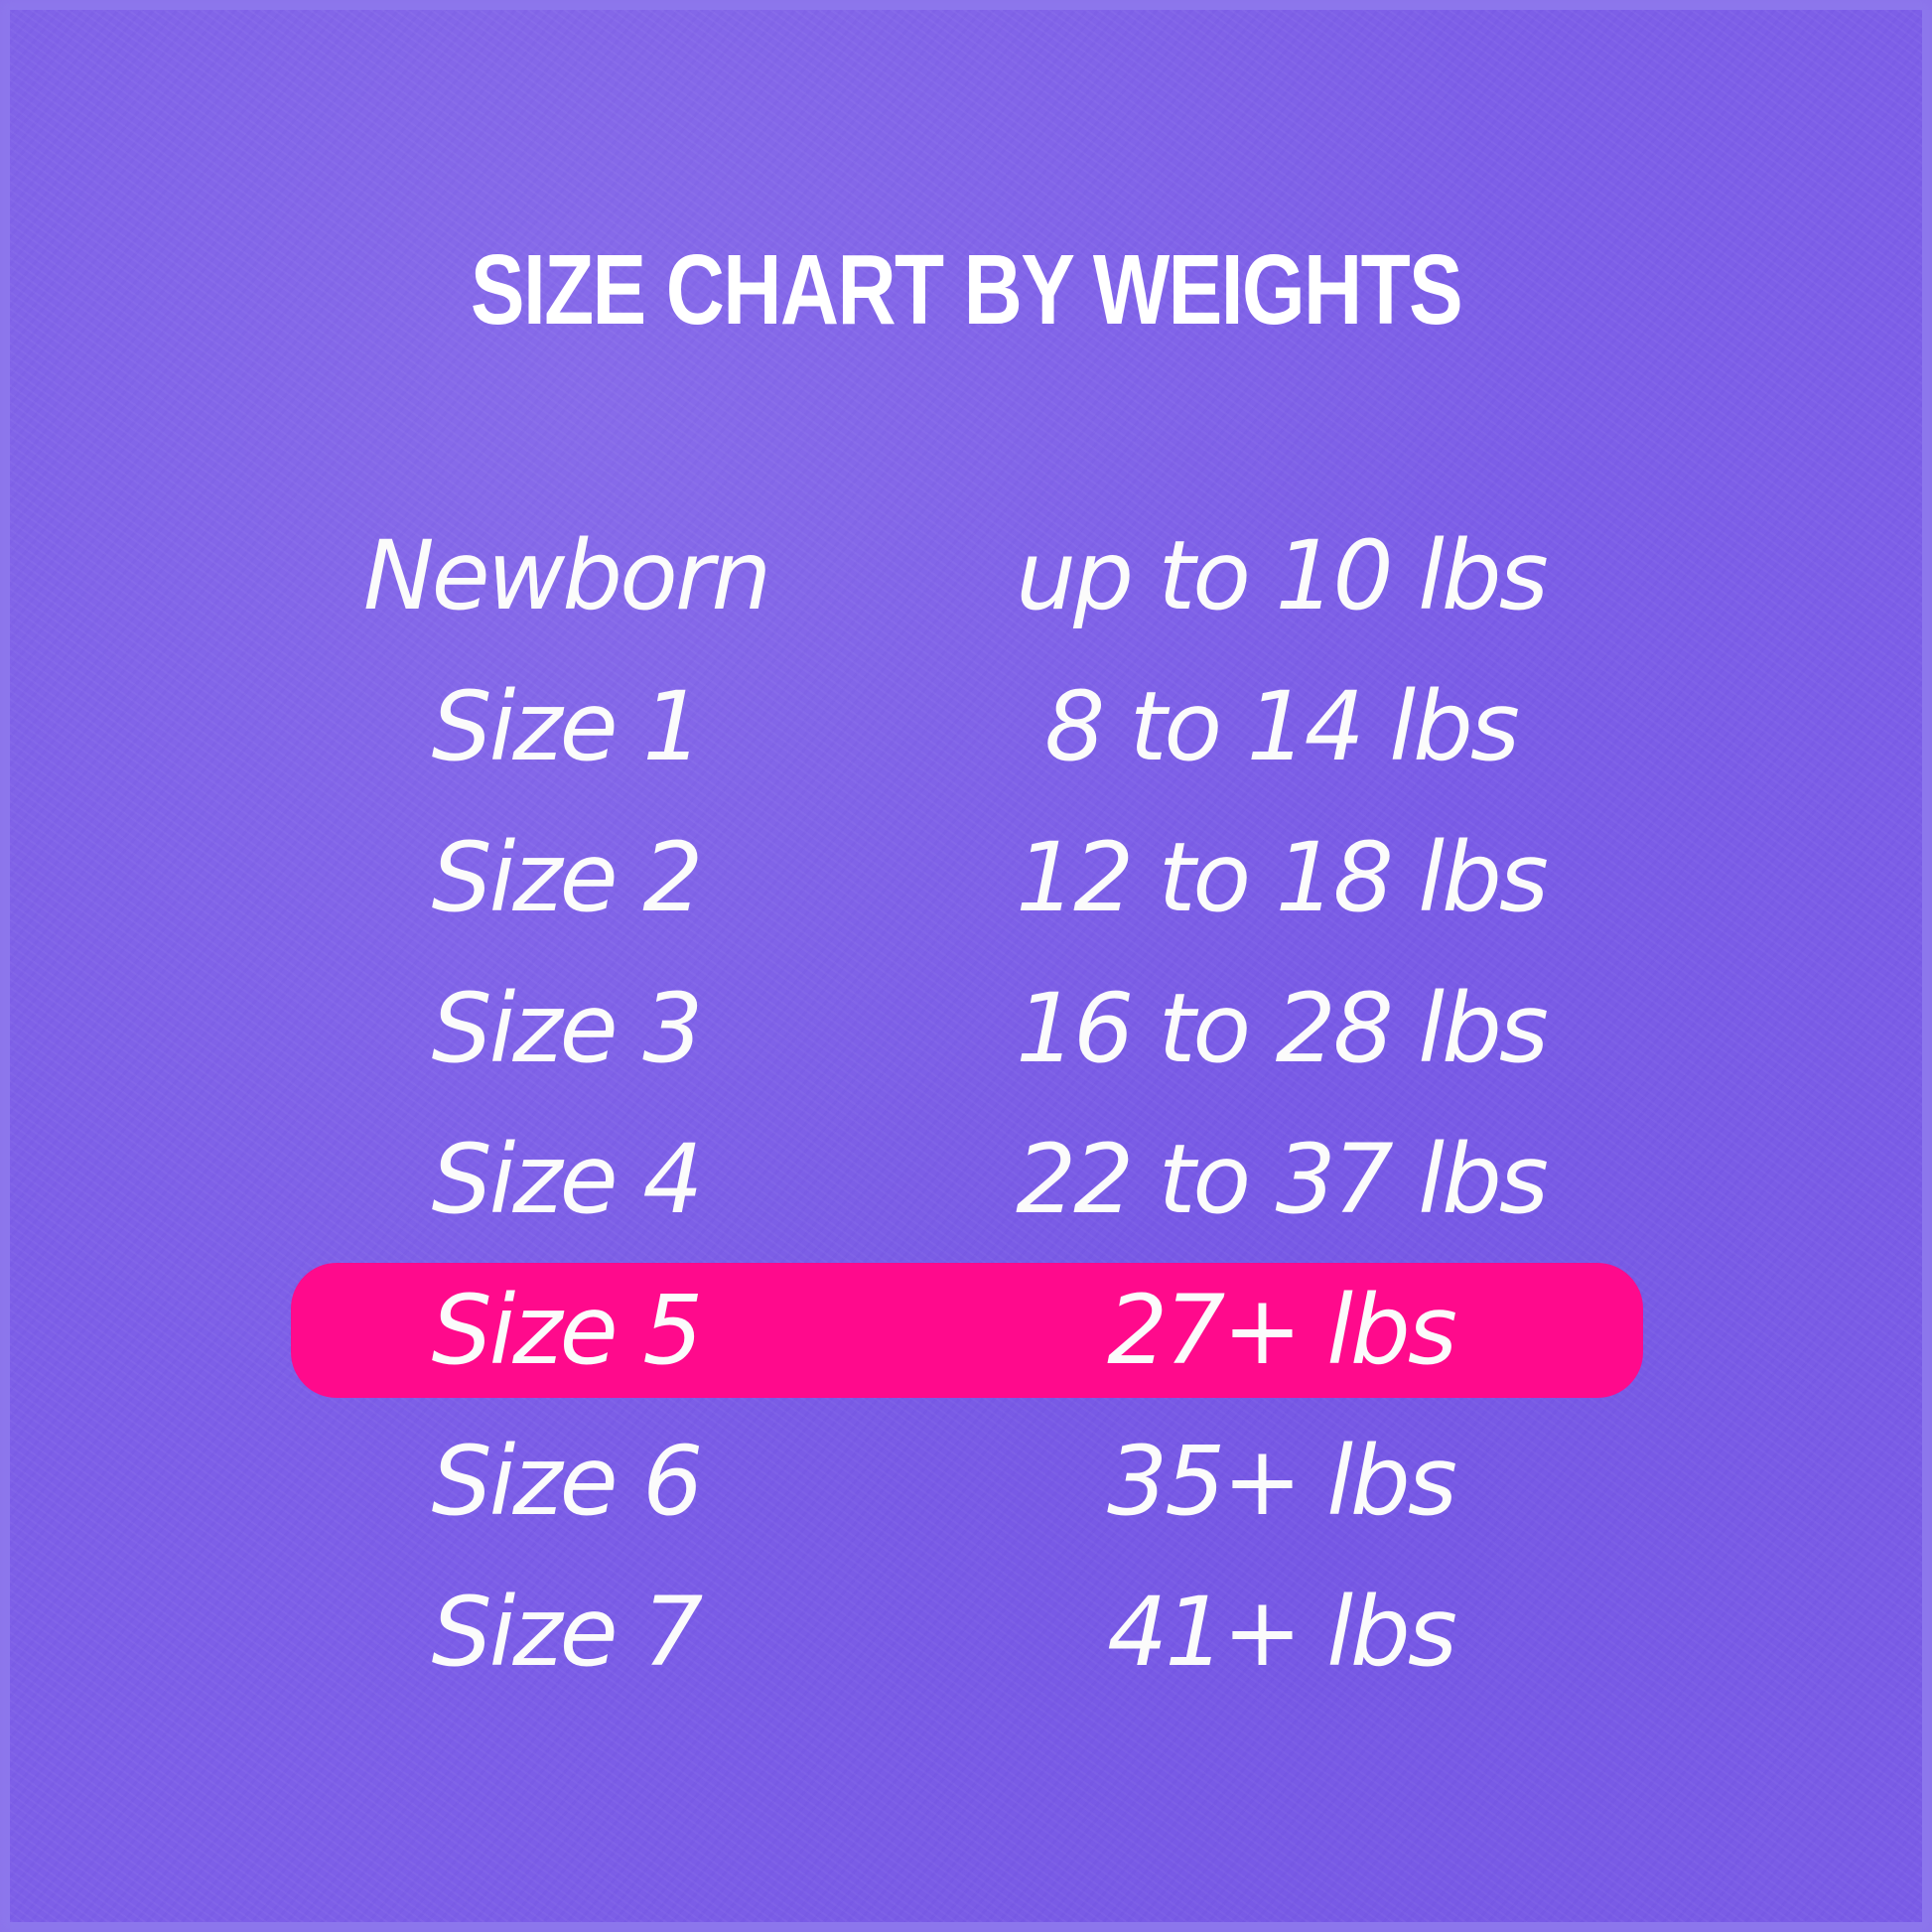 The width and height of the screenshot is (1932, 1932). Describe the element at coordinates (1282, 1180) in the screenshot. I see `weight-range: 22 to 37 lbs` at that location.